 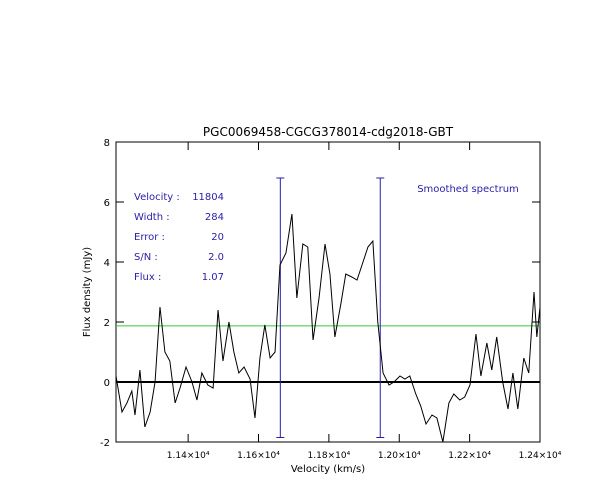 What do you see at coordinates (87, 292) in the screenshot?
I see `y-axis-label: Flux density (mJy)` at bounding box center [87, 292].